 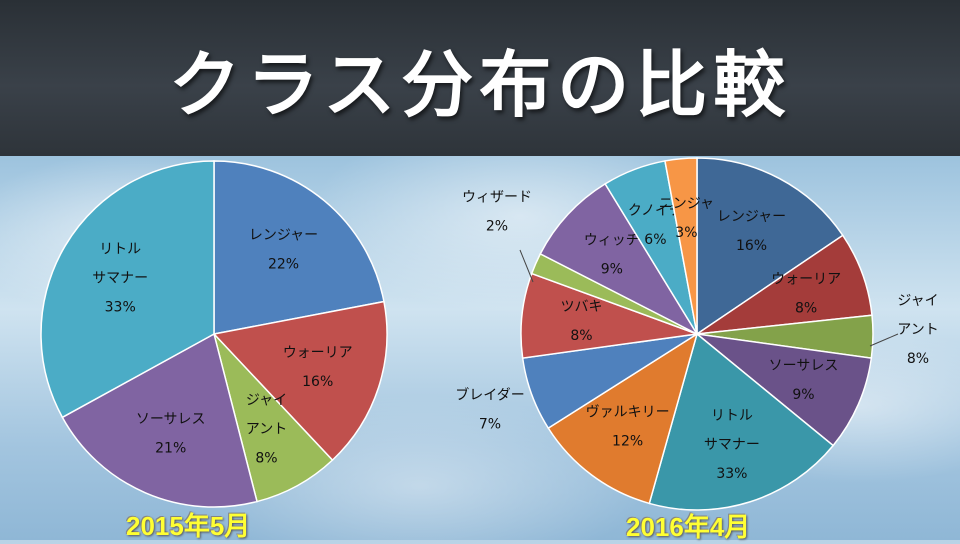 I want to click on slice-name-label: ニンジャ, so click(x=686, y=204).